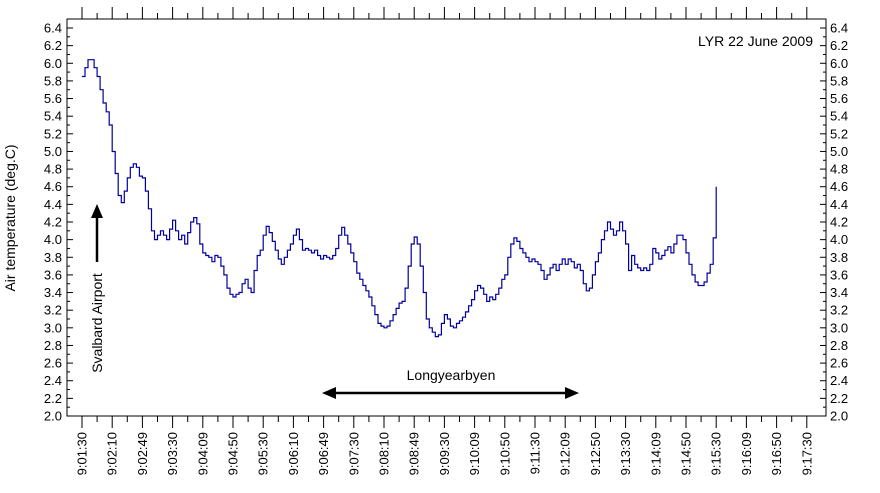 The height and width of the screenshot is (493, 880). What do you see at coordinates (53, 239) in the screenshot?
I see `y-tick-label-left: 4.0` at bounding box center [53, 239].